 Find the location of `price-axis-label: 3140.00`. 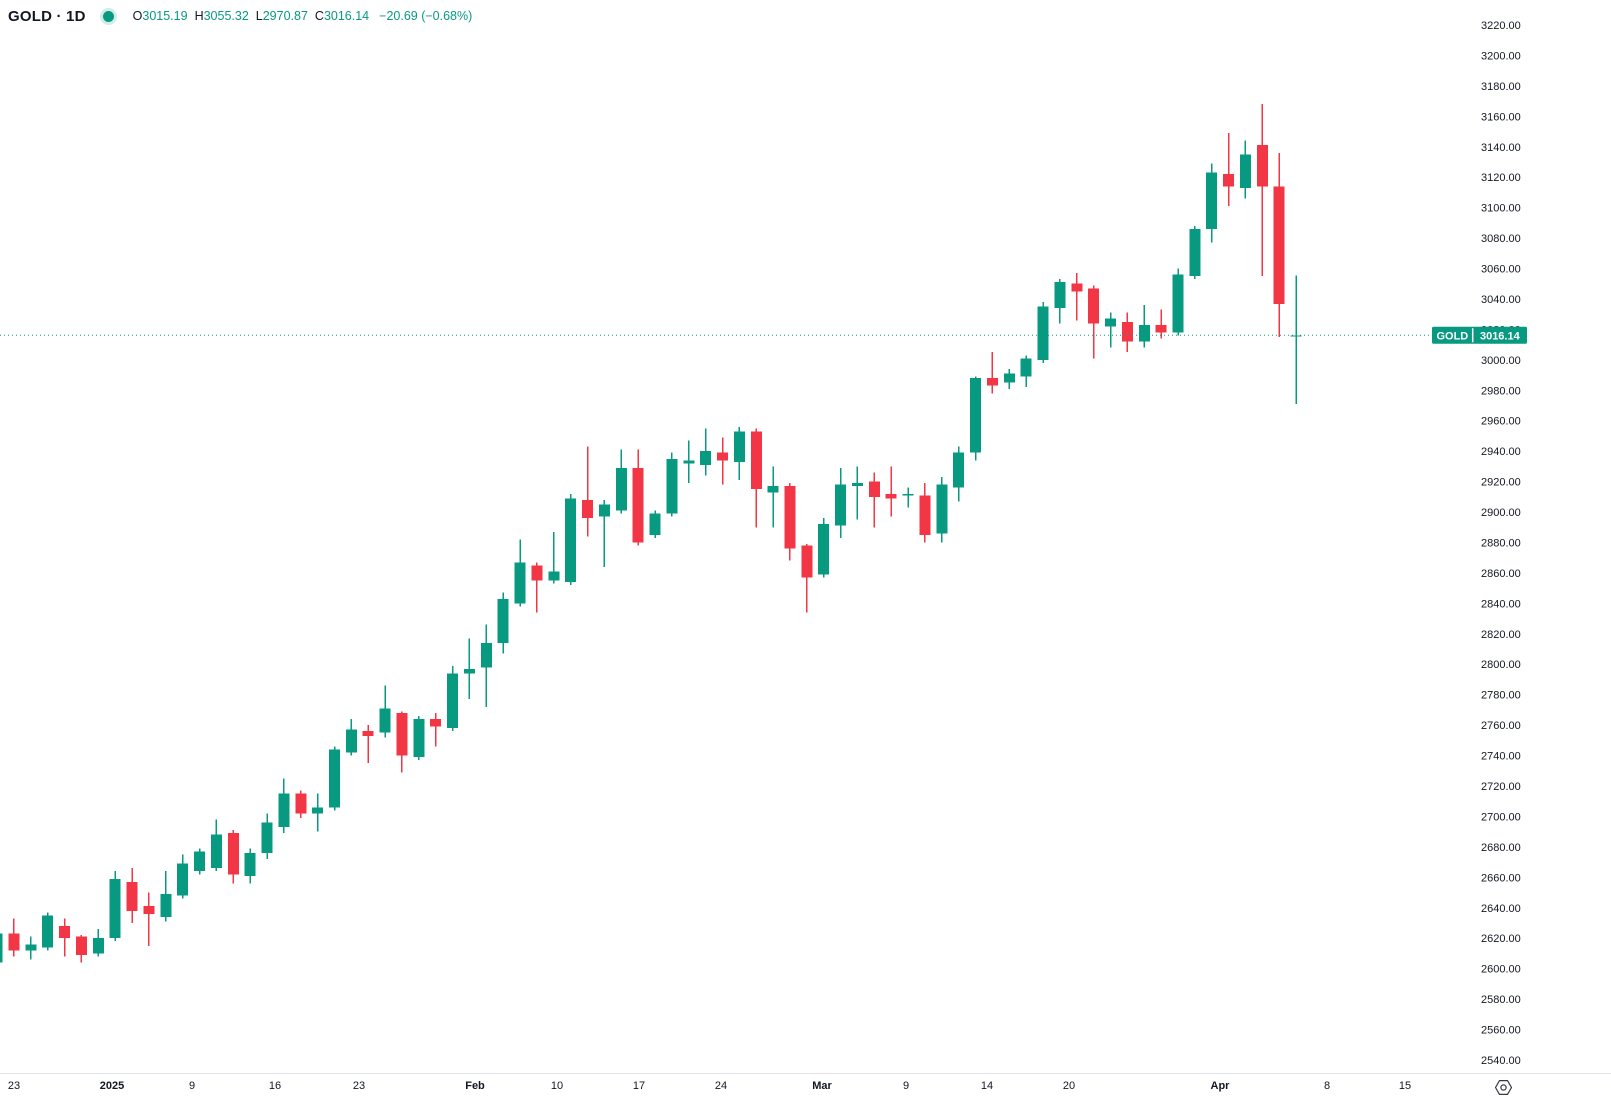

price-axis-label: 3140.00 is located at coordinates (1501, 148).